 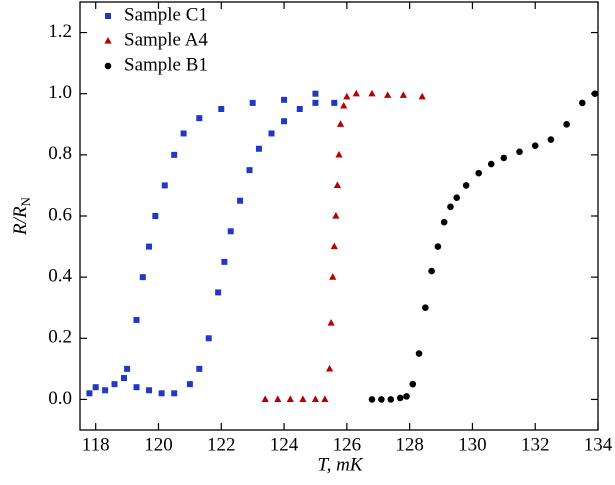 What do you see at coordinates (284, 444) in the screenshot?
I see `x-tick-label: 124` at bounding box center [284, 444].